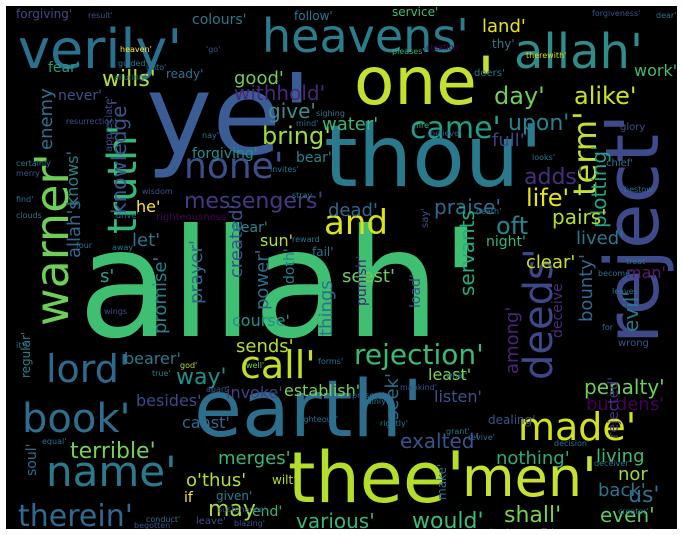 The width and height of the screenshot is (683, 535). What do you see at coordinates (646, 272) in the screenshot?
I see `cloud-word: man'` at bounding box center [646, 272].